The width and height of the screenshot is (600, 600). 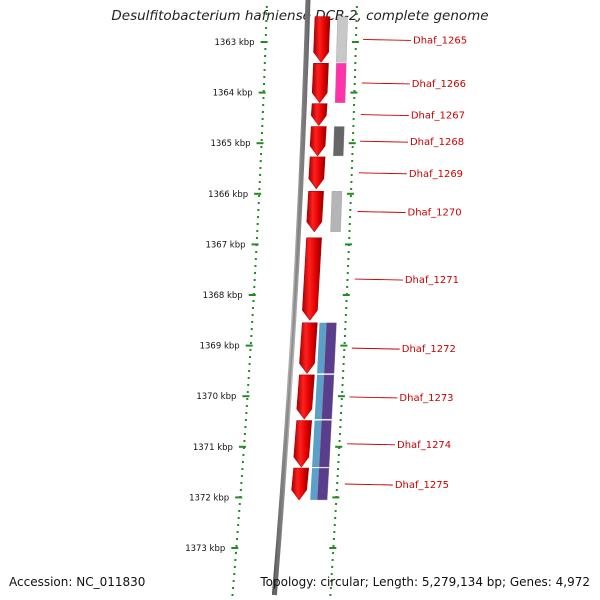 I want to click on backbone-core, so click(x=291, y=298).